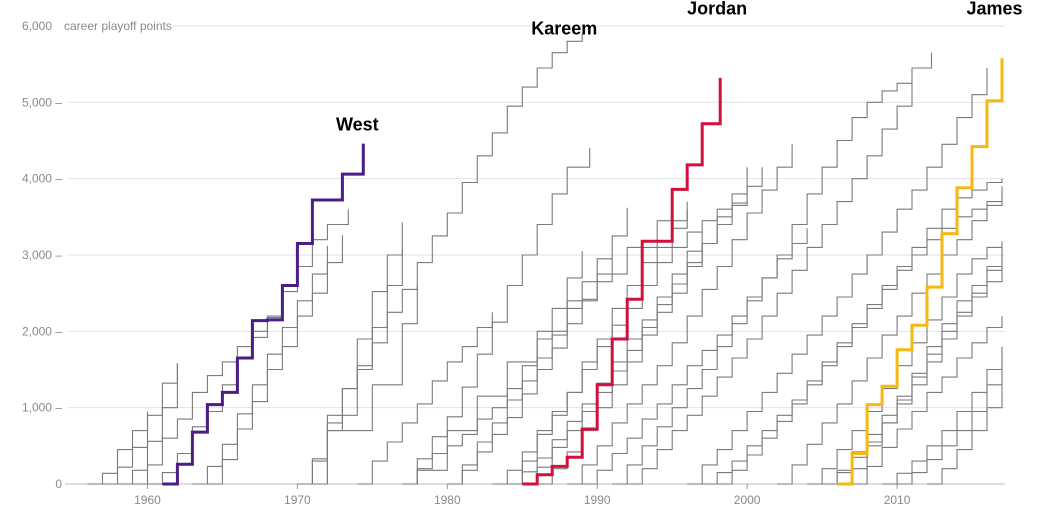 Image resolution: width=1050 pixels, height=511 pixels. What do you see at coordinates (897, 500) in the screenshot?
I see `x-tick-label-2010: 2010` at bounding box center [897, 500].